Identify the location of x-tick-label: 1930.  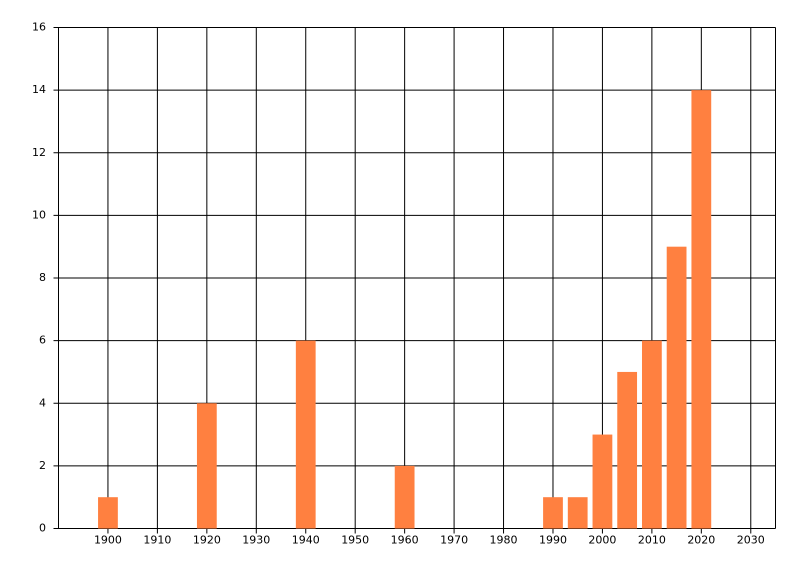
(256, 540).